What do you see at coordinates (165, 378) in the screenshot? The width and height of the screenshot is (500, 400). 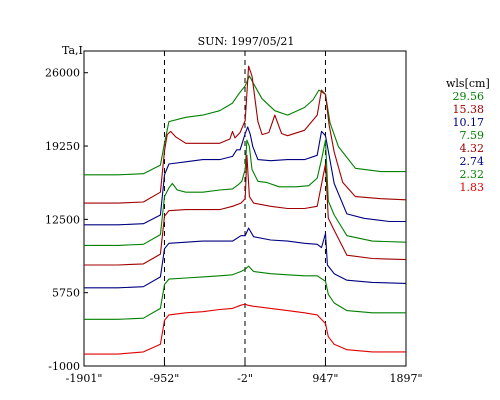 I see `x-tick-label: -952"` at bounding box center [165, 378].